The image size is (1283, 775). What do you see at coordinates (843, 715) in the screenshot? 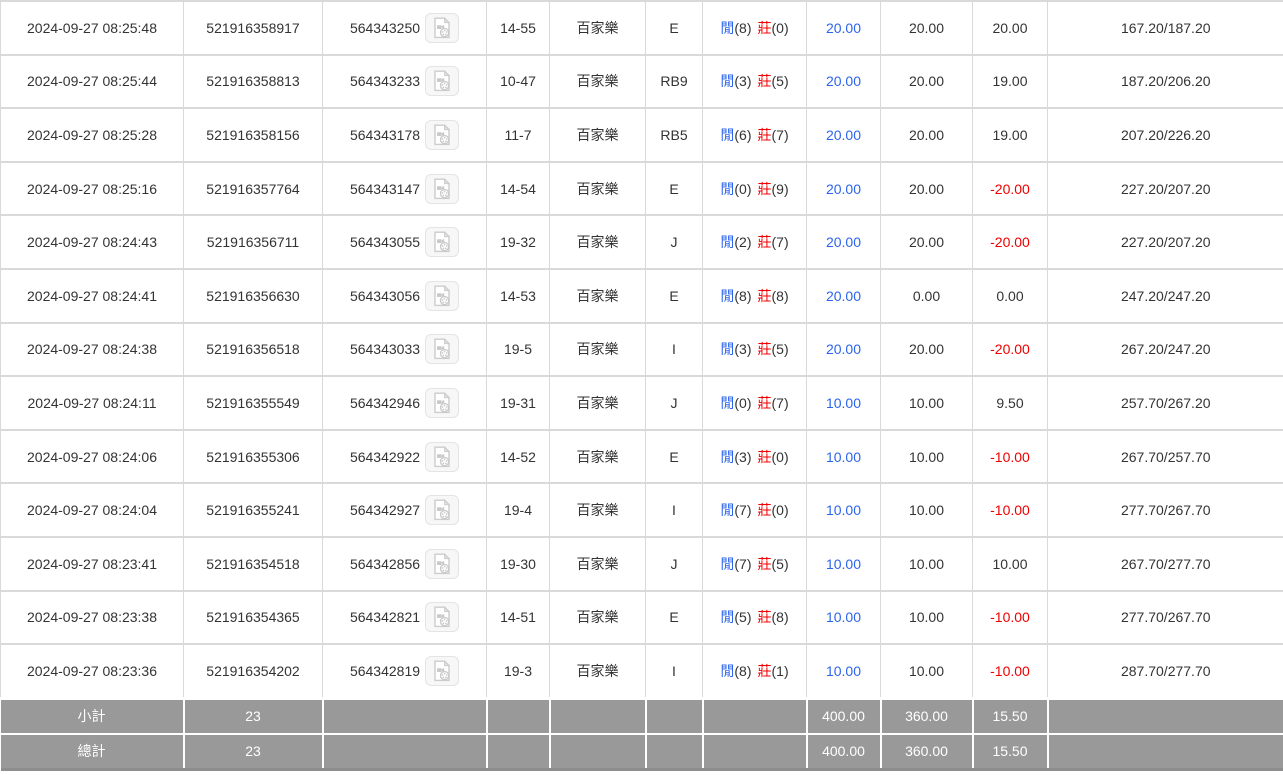
I see `subtotal-bet-total: 400.00` at bounding box center [843, 715].